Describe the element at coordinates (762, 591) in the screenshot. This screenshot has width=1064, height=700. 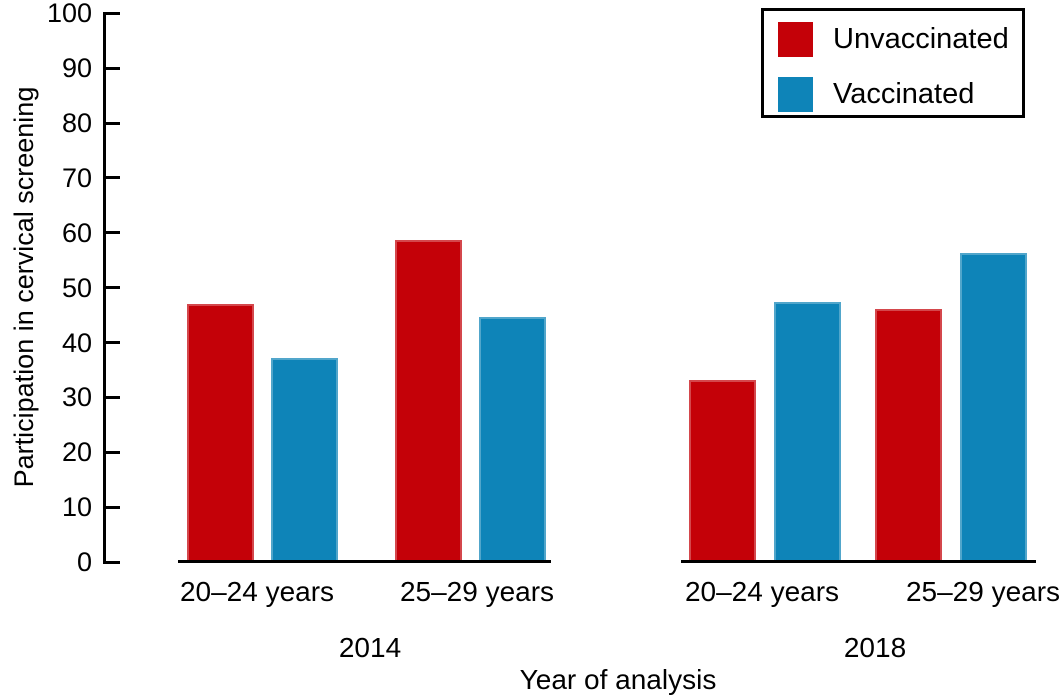
I see `x-tick-label-2018-20-24: 20–24 years` at that location.